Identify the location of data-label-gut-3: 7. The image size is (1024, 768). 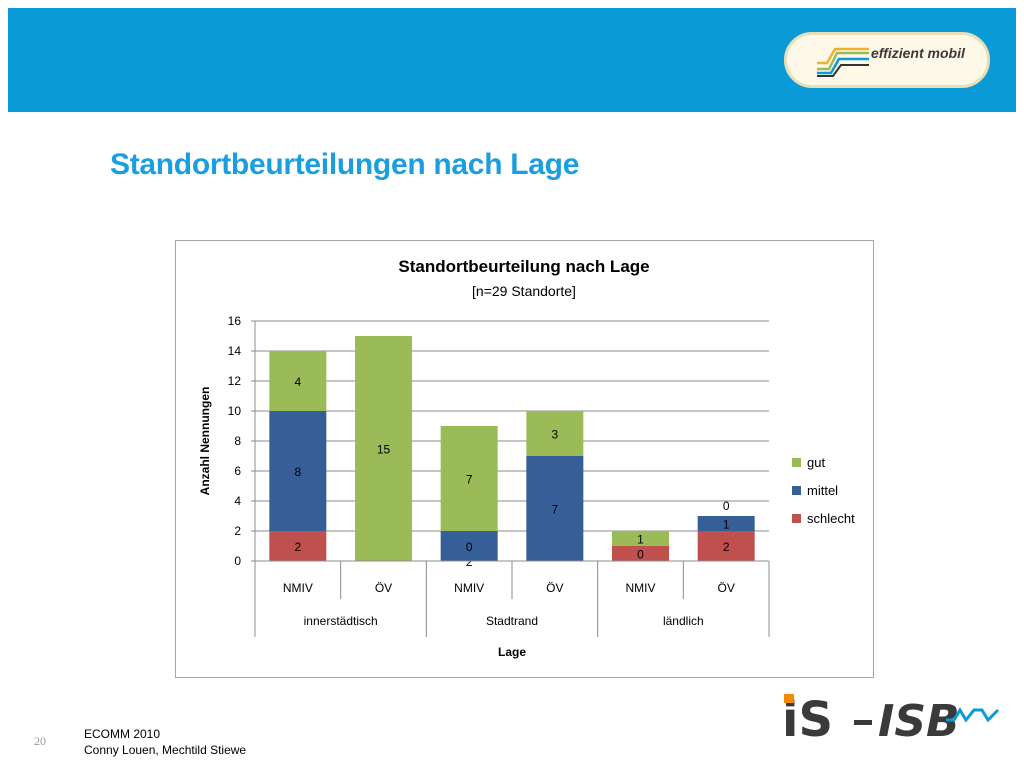
(469, 480).